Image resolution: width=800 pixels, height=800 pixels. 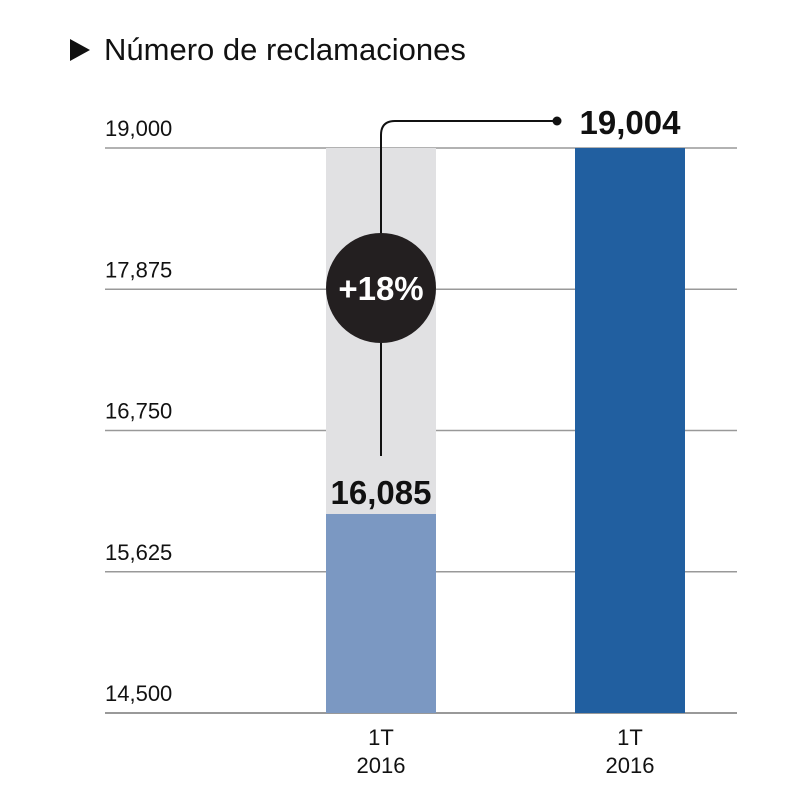 I want to click on change-label: +18%, so click(x=380, y=288).